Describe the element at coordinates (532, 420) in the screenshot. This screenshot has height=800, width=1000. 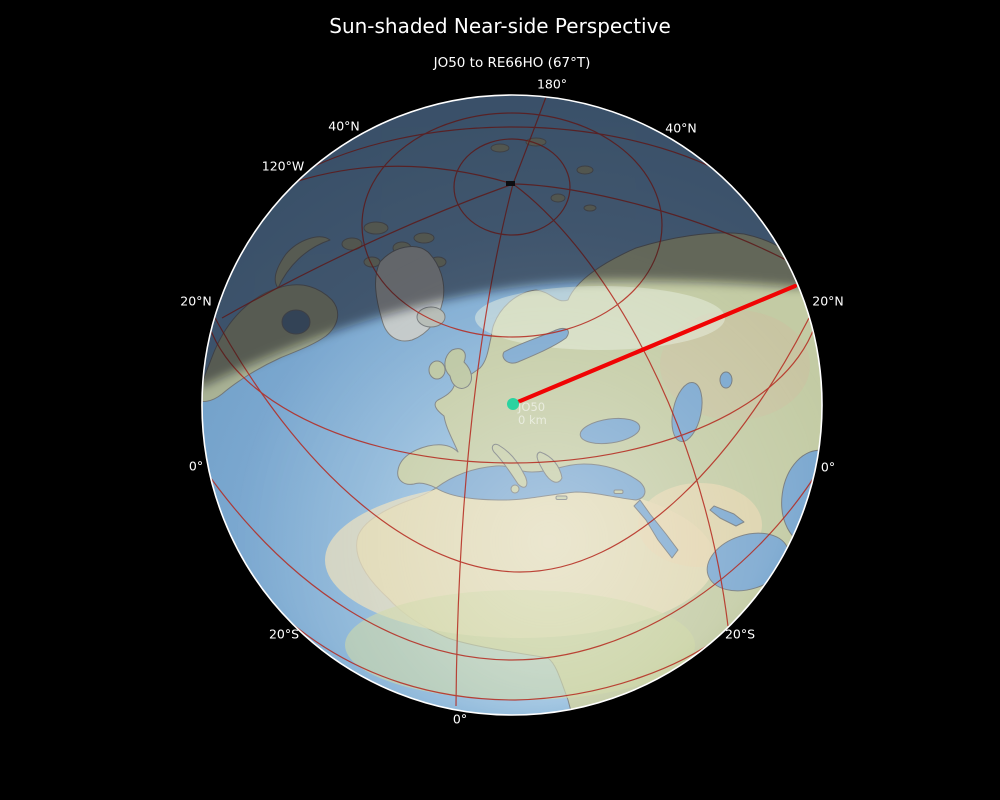
I see `origin-distance-label: 0 km` at that location.